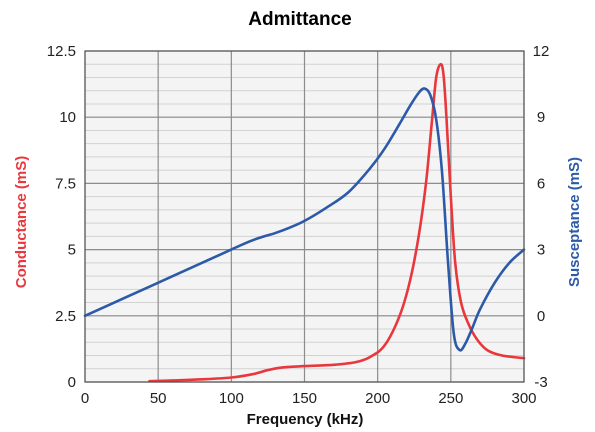 The height and width of the screenshot is (432, 595). What do you see at coordinates (540, 382) in the screenshot?
I see `y-tick-label-right: -3` at bounding box center [540, 382].